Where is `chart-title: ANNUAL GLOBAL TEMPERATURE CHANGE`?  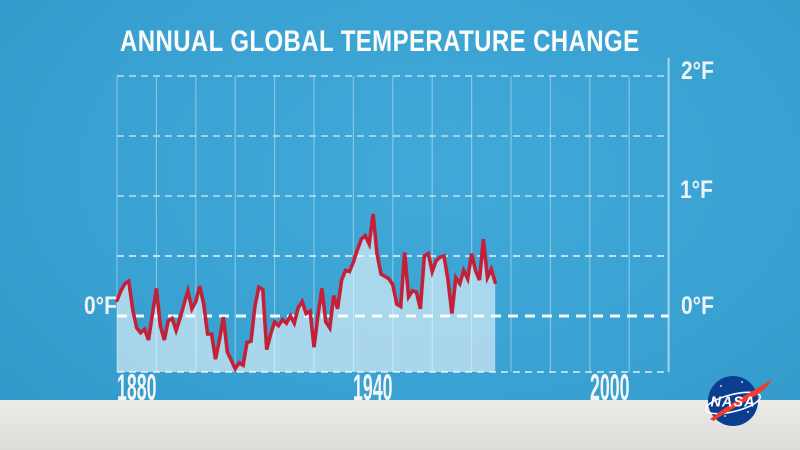 chart-title: ANNUAL GLOBAL TEMPERATURE CHANGE is located at coordinates (380, 41).